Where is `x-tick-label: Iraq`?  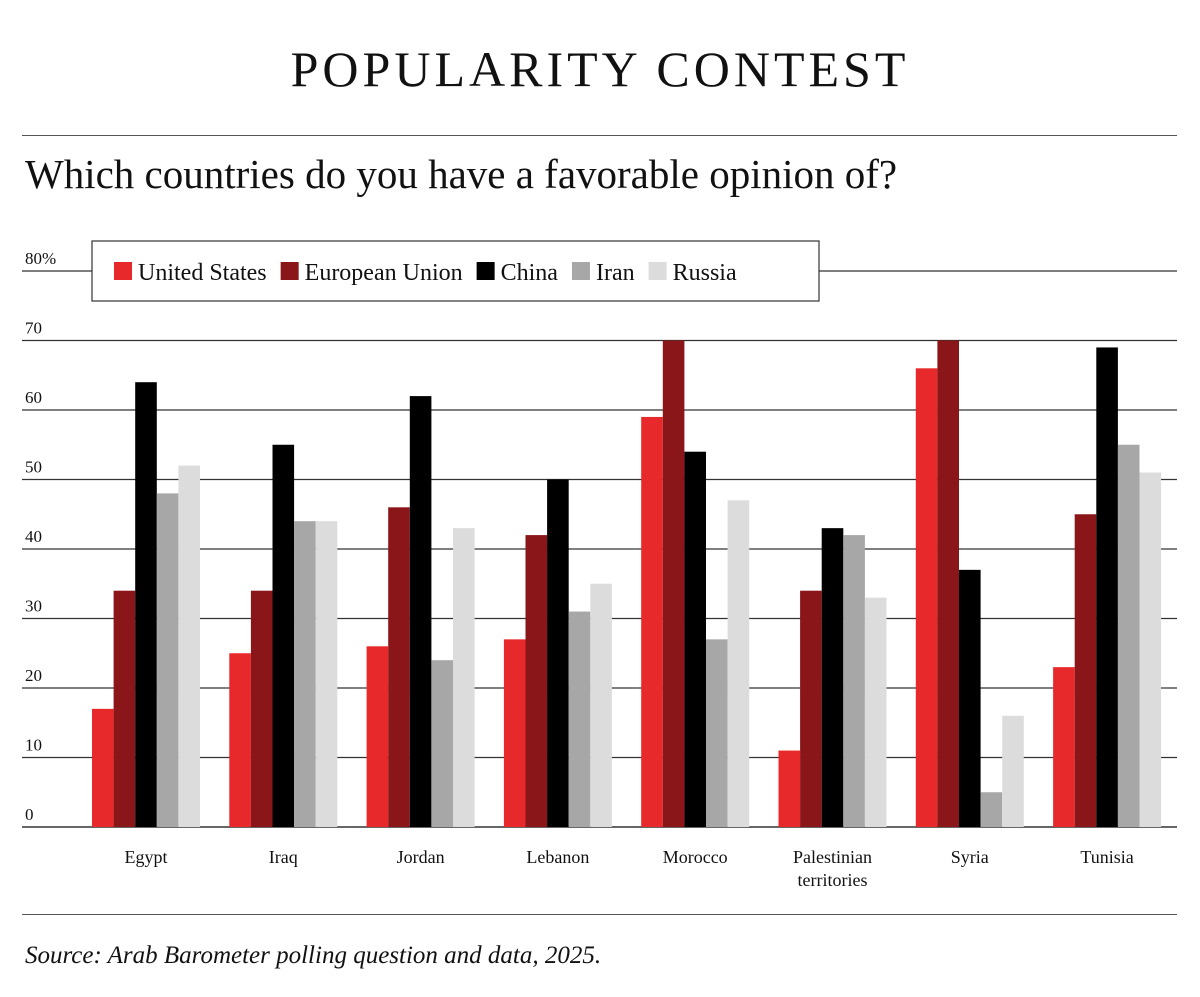 x-tick-label: Iraq is located at coordinates (283, 857).